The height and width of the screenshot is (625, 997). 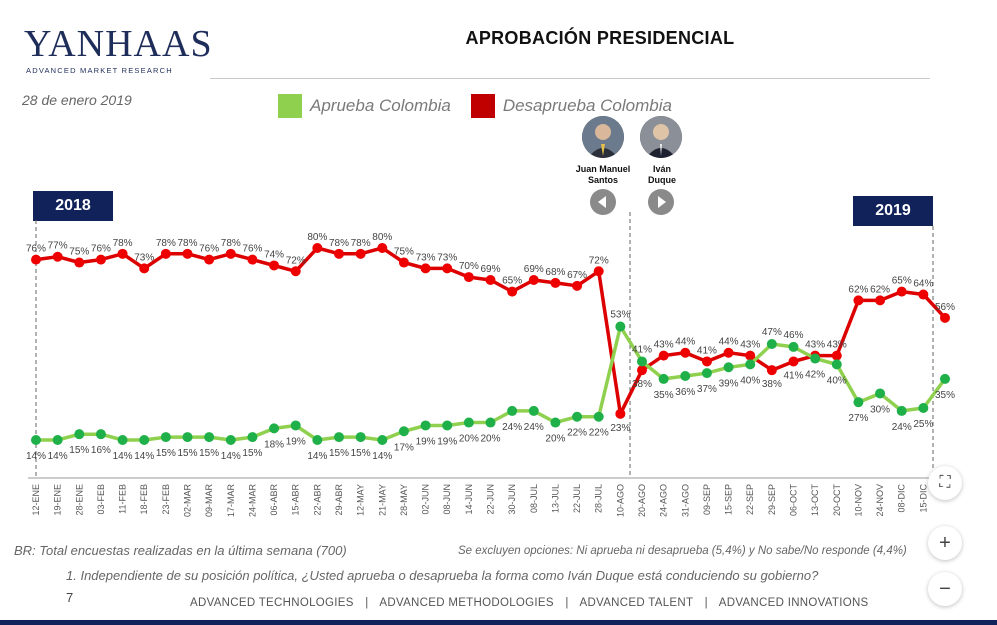 I want to click on legend-label-aprueba: Aprueba Colombia, so click(x=380, y=105).